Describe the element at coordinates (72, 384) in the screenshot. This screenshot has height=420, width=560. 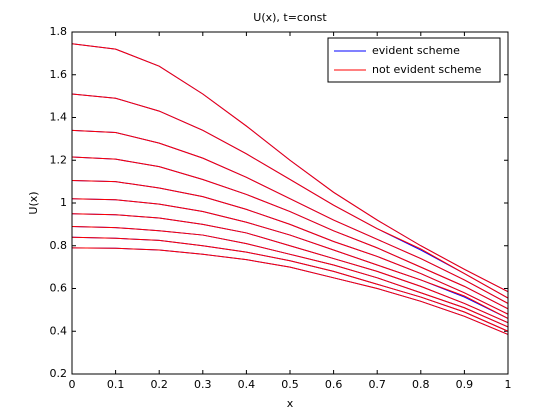
I see `x-tick-label: 0` at that location.